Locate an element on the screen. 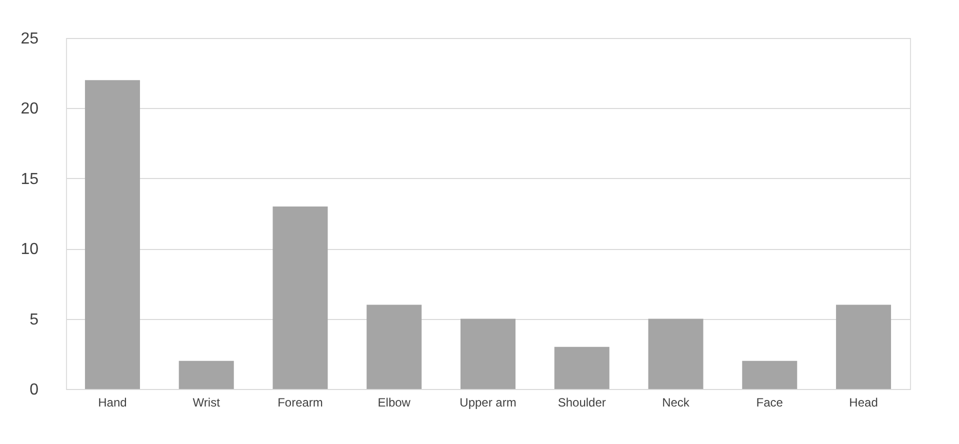 The height and width of the screenshot is (444, 959). y-tick-label: 15 is located at coordinates (29, 179).